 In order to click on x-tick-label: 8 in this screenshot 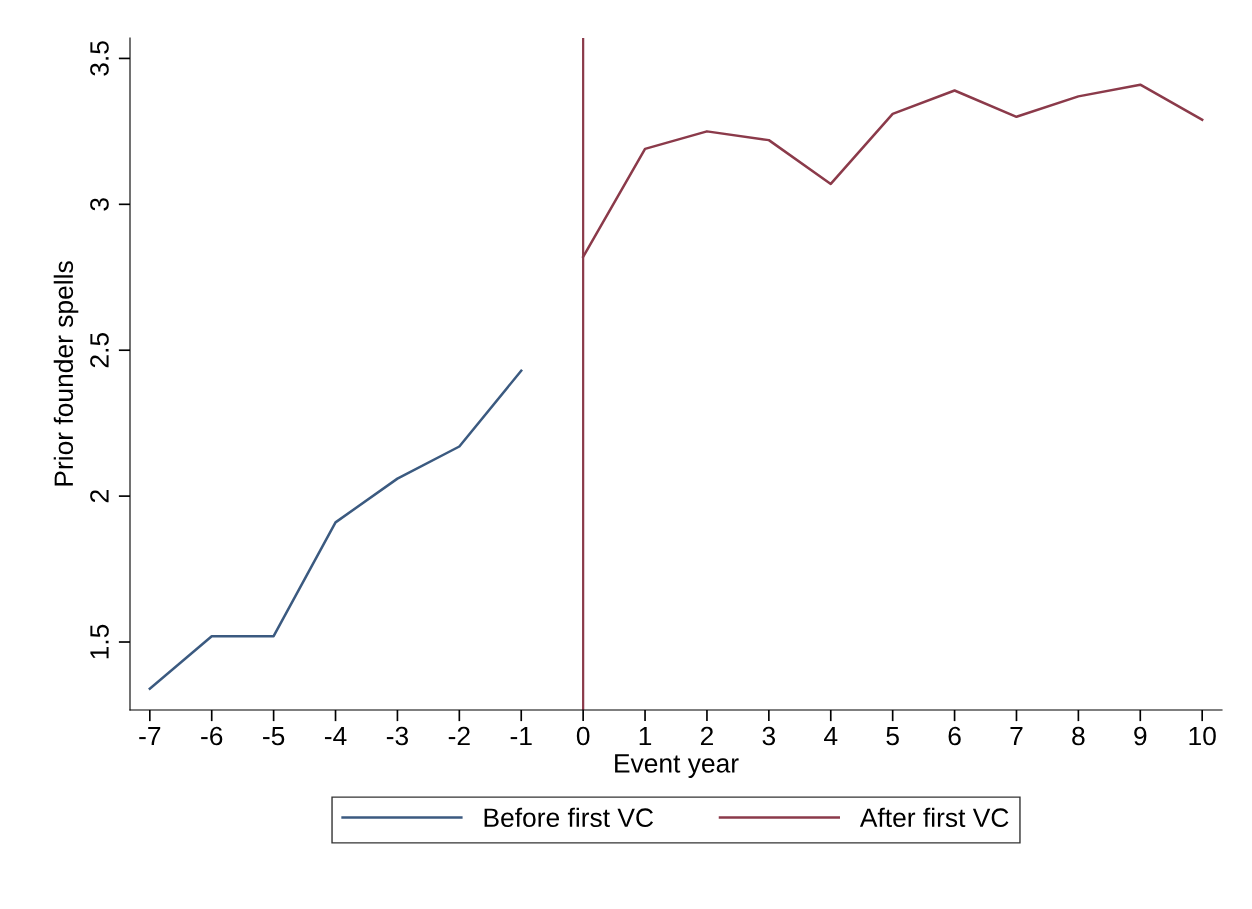, I will do `click(1078, 736)`.